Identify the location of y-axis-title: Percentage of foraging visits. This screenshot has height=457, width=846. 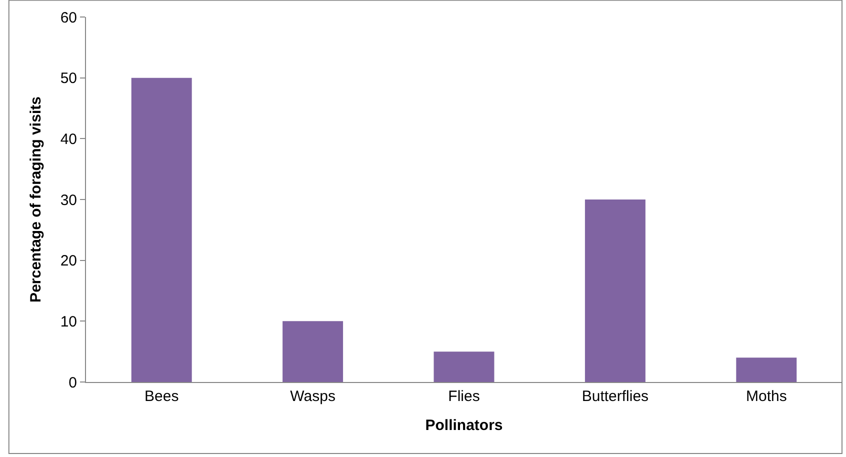
(36, 199).